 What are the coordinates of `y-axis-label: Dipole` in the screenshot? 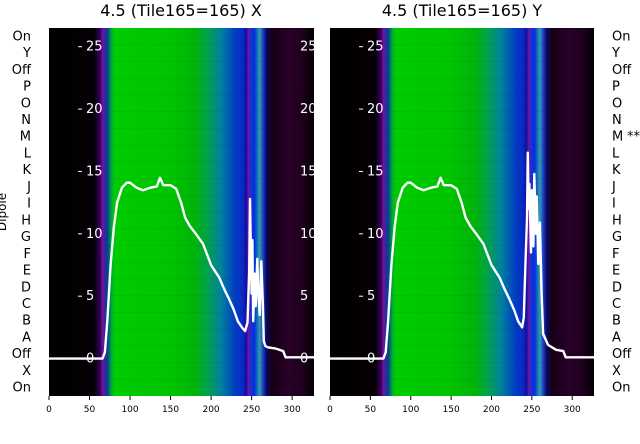 It's located at (4, 212).